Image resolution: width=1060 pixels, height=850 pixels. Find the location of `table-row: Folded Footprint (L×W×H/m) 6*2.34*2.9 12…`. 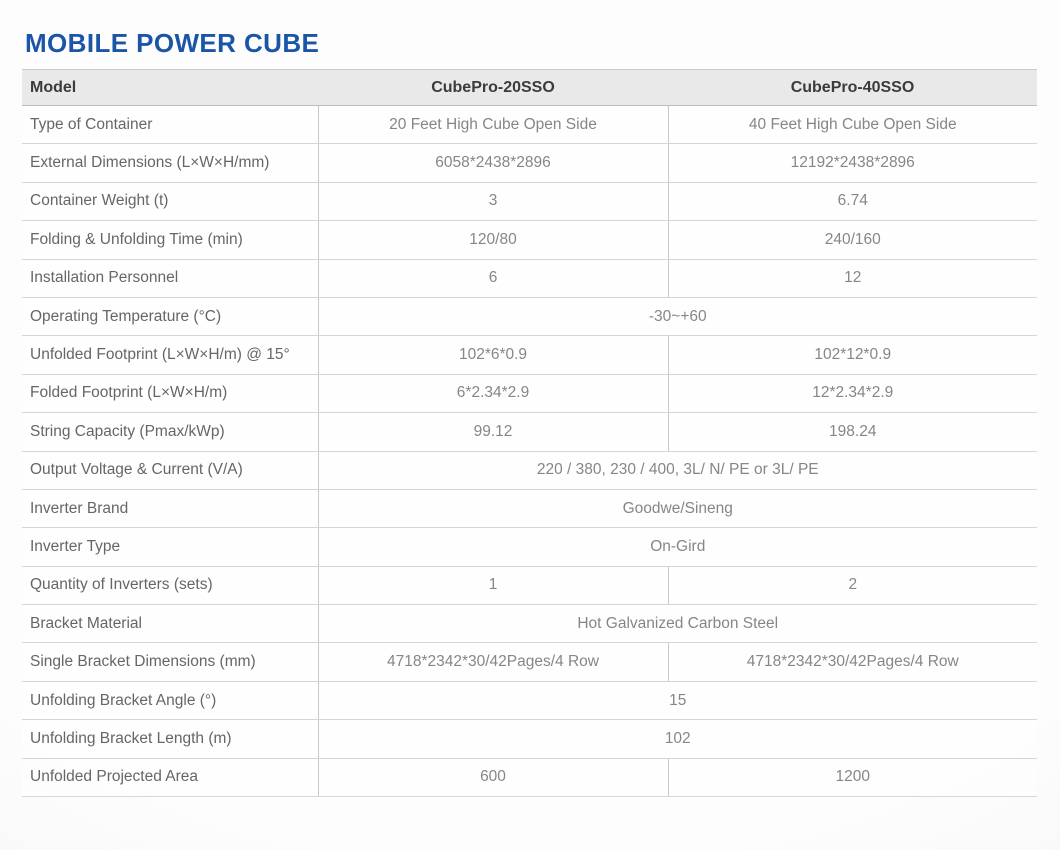

table-row: Folded Footprint (L×W×H/m) 6*2.34*2.9 12… is located at coordinates (529, 394).